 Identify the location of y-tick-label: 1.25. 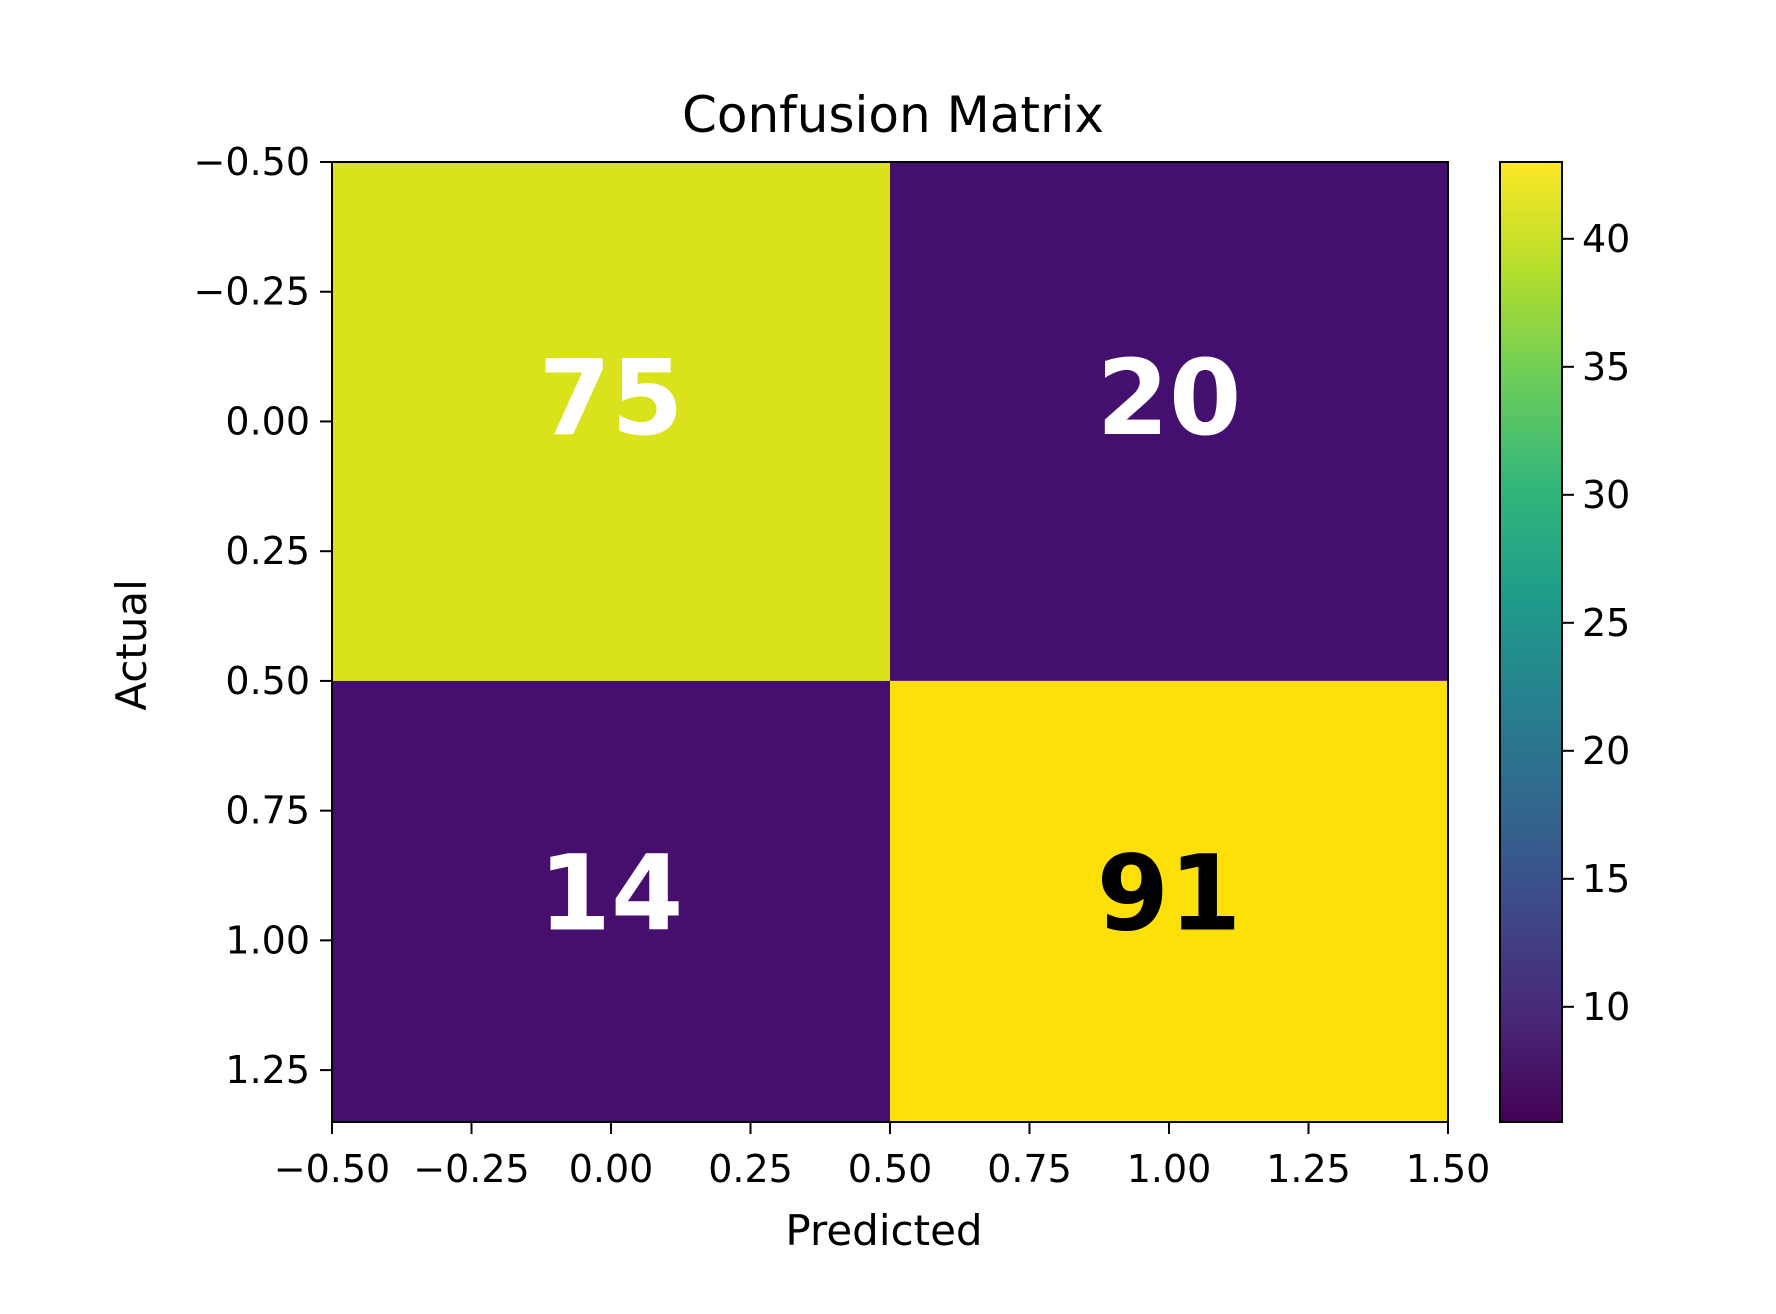
(267, 1070).